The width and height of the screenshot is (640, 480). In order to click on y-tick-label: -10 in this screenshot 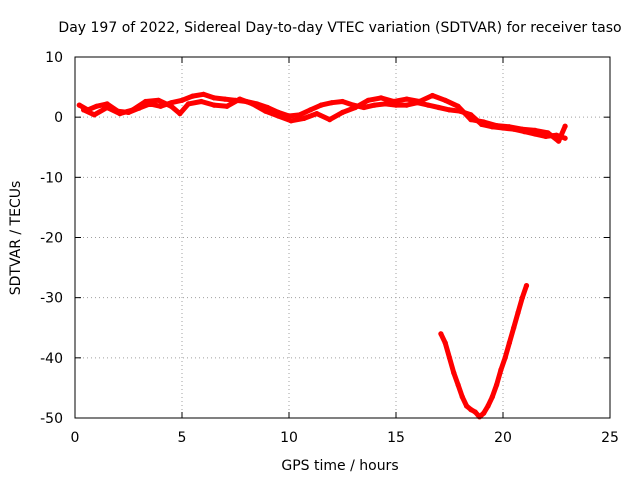, I will do `click(51, 178)`.